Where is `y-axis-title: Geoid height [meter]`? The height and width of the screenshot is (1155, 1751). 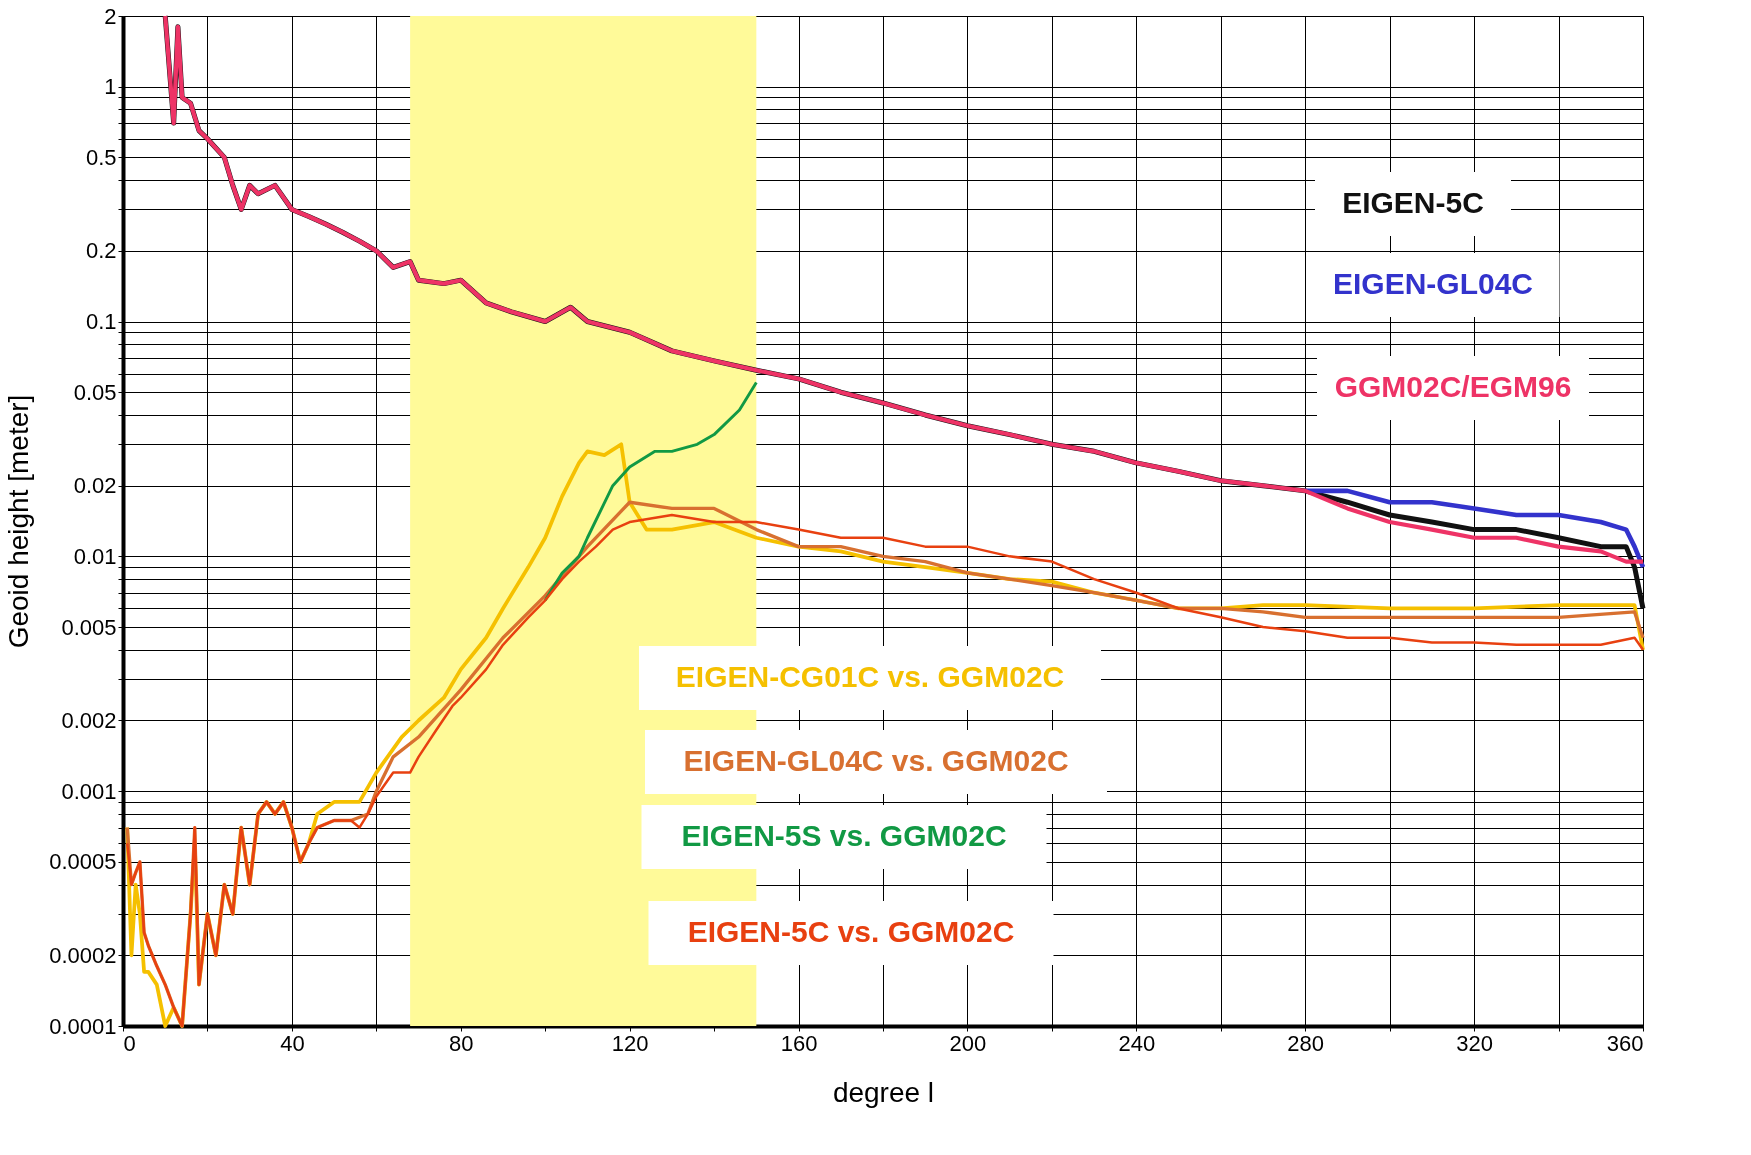 y-axis-title: Geoid height [meter] is located at coordinates (19, 521).